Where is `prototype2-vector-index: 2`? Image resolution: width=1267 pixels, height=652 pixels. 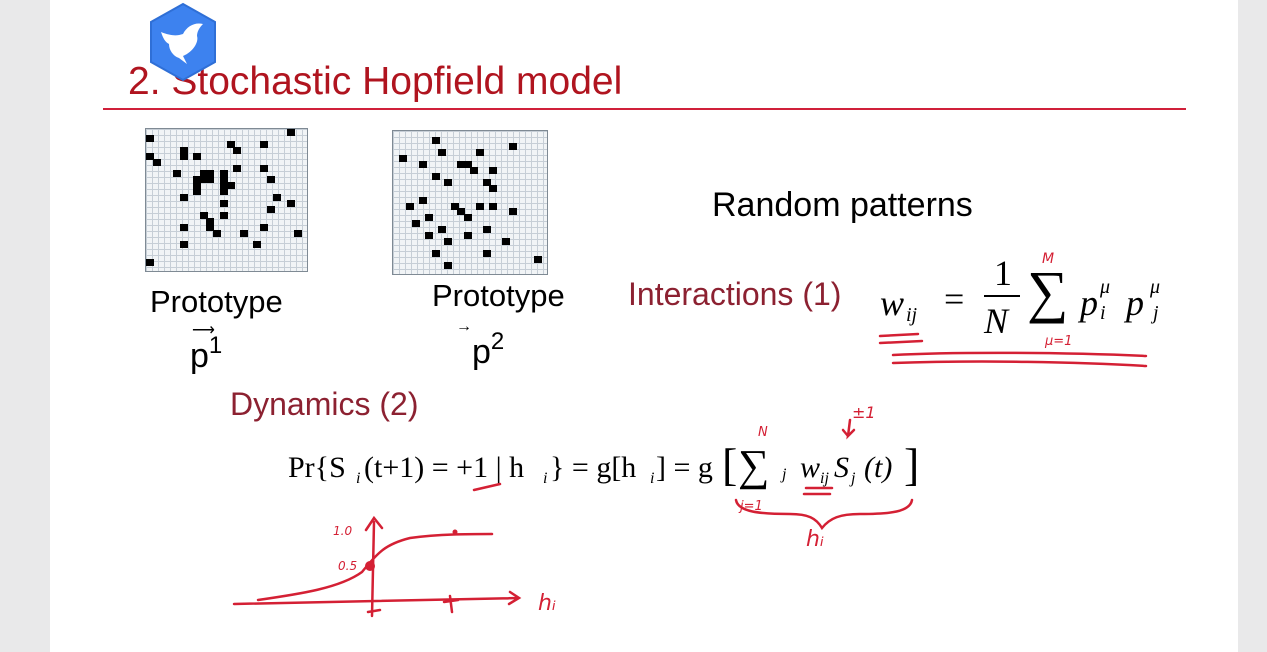 prototype2-vector-index: 2 is located at coordinates (497, 341).